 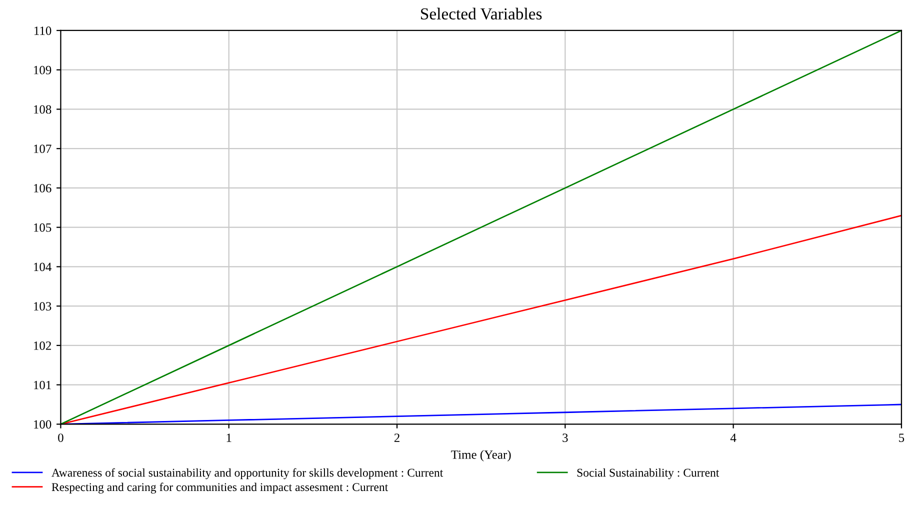 I want to click on y-tick-label: 109, so click(x=43, y=70).